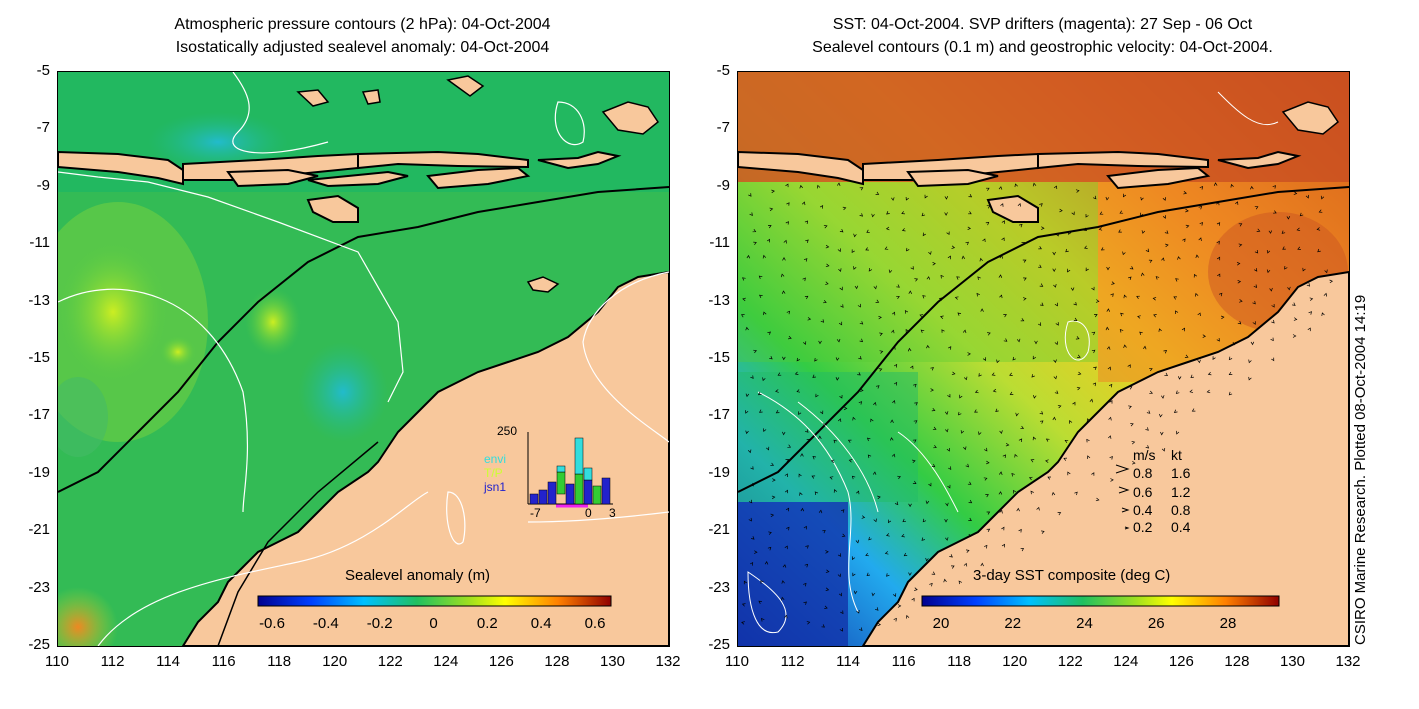 Image resolution: width=1419 pixels, height=709 pixels. Describe the element at coordinates (1070, 661) in the screenshot. I see `right-xtick: 122` at that location.